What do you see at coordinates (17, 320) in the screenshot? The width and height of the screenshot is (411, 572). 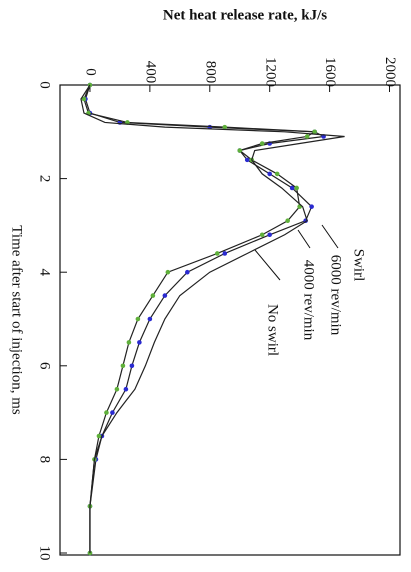 I see `axis-title: Time after start of injection, ms` at bounding box center [17, 320].